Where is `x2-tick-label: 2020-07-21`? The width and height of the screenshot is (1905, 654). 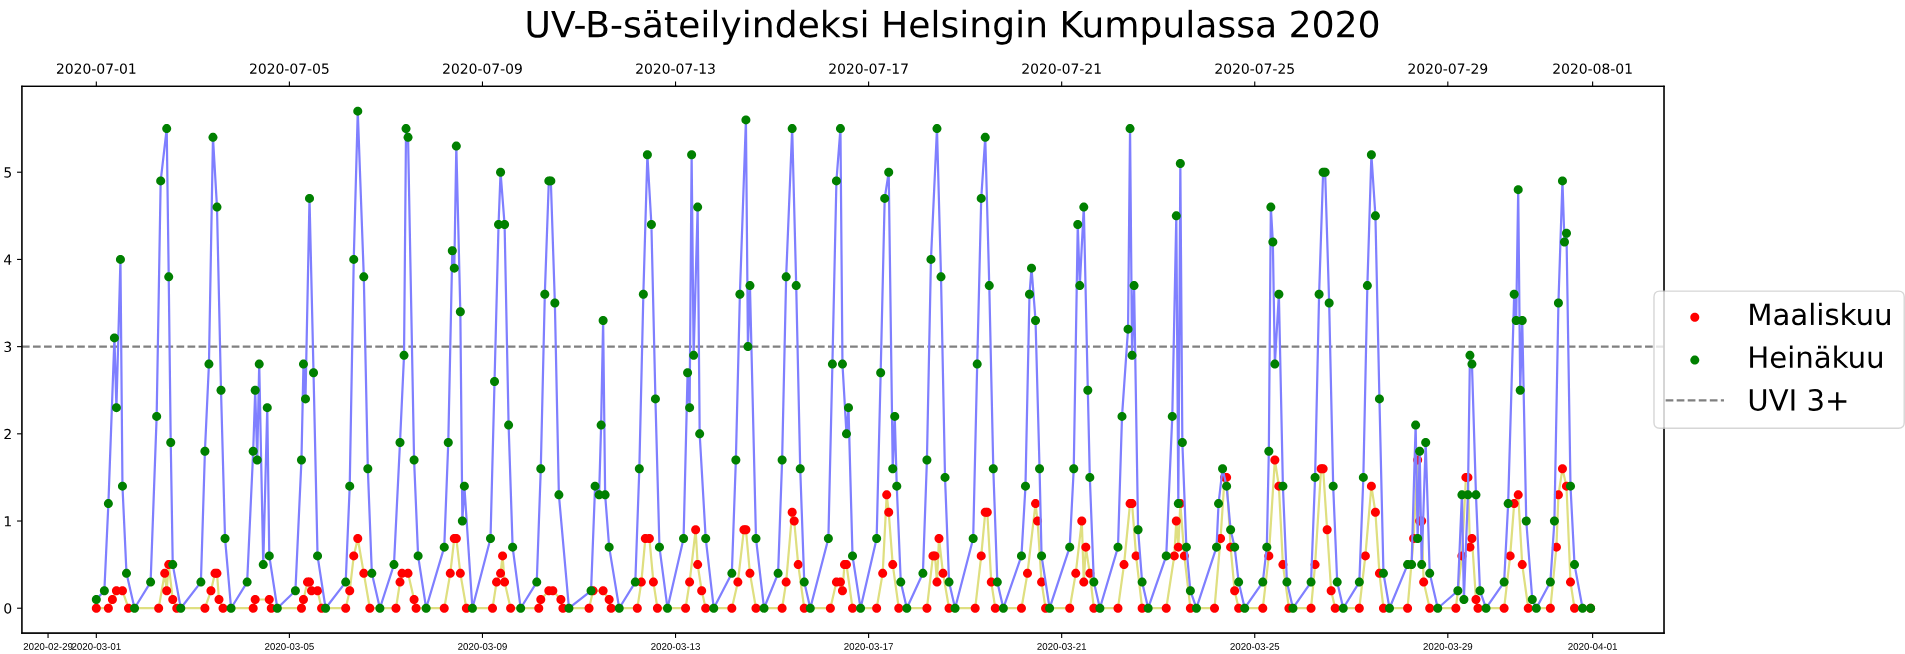 x2-tick-label: 2020-07-21 is located at coordinates (1061, 68).